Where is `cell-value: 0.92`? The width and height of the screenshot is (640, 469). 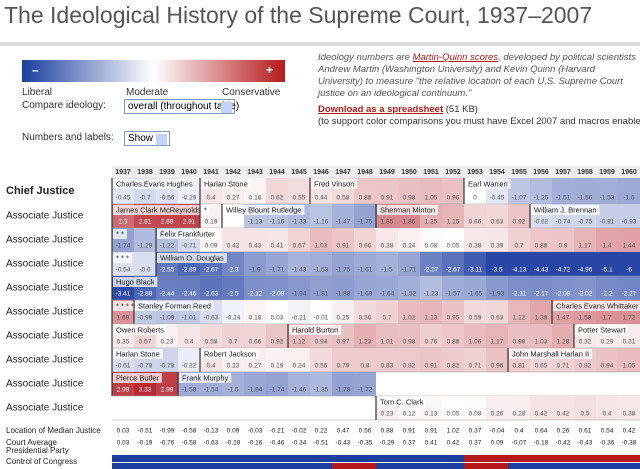
cell-value: 0.92 is located at coordinates (519, 222).